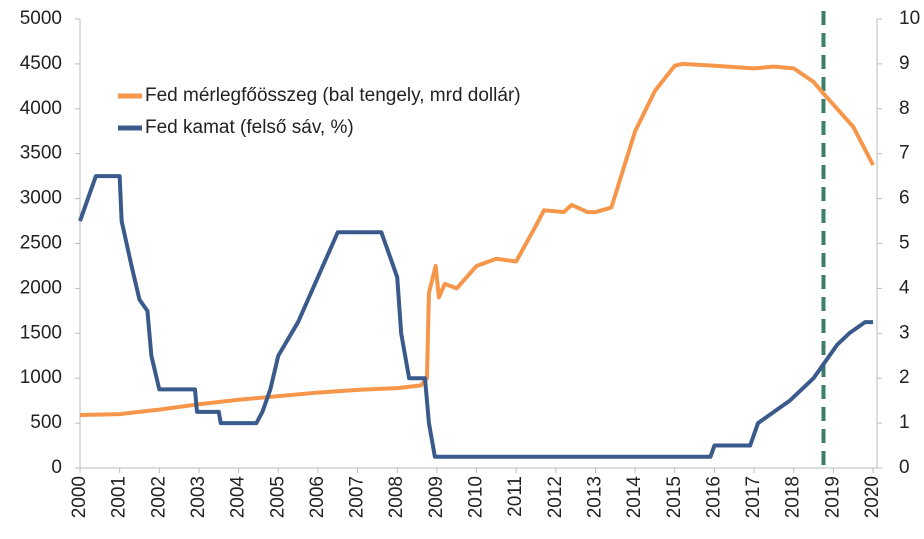  I want to click on y2-tick-label: 3, so click(904, 332).